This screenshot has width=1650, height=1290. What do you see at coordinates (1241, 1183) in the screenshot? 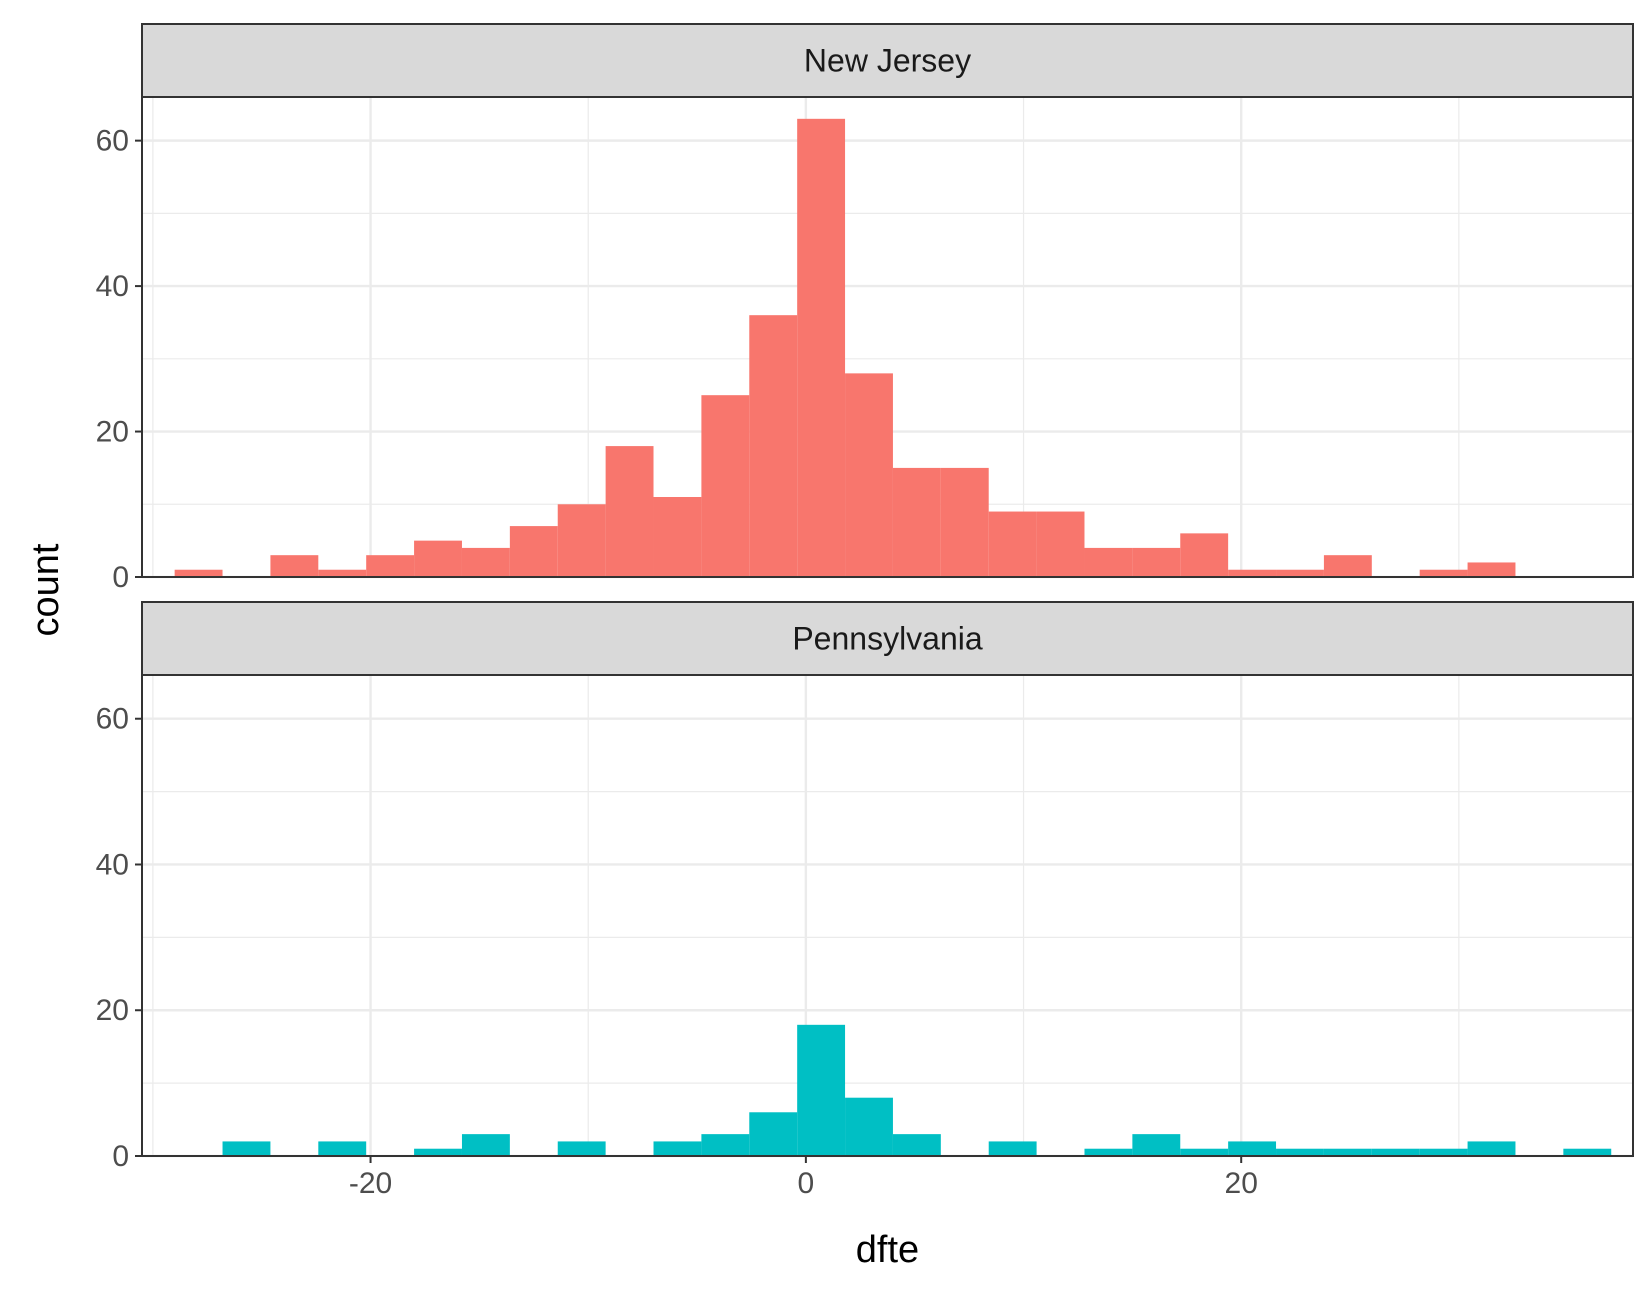
I see `x-tick-label: 20` at bounding box center [1241, 1183].